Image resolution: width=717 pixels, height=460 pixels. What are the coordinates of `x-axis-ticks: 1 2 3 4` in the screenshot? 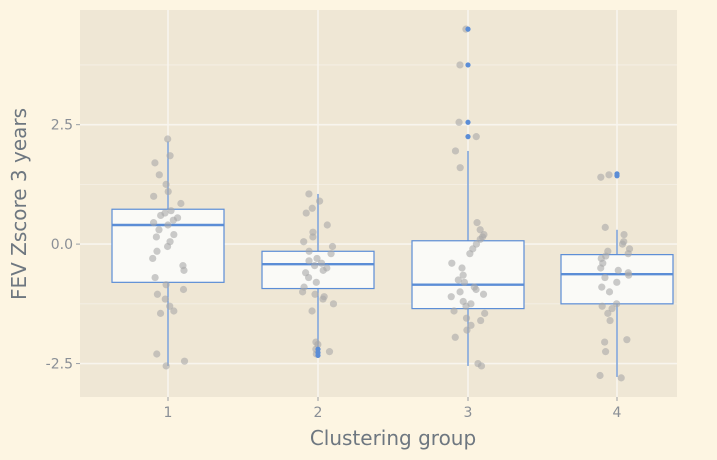 It's located at (393, 409).